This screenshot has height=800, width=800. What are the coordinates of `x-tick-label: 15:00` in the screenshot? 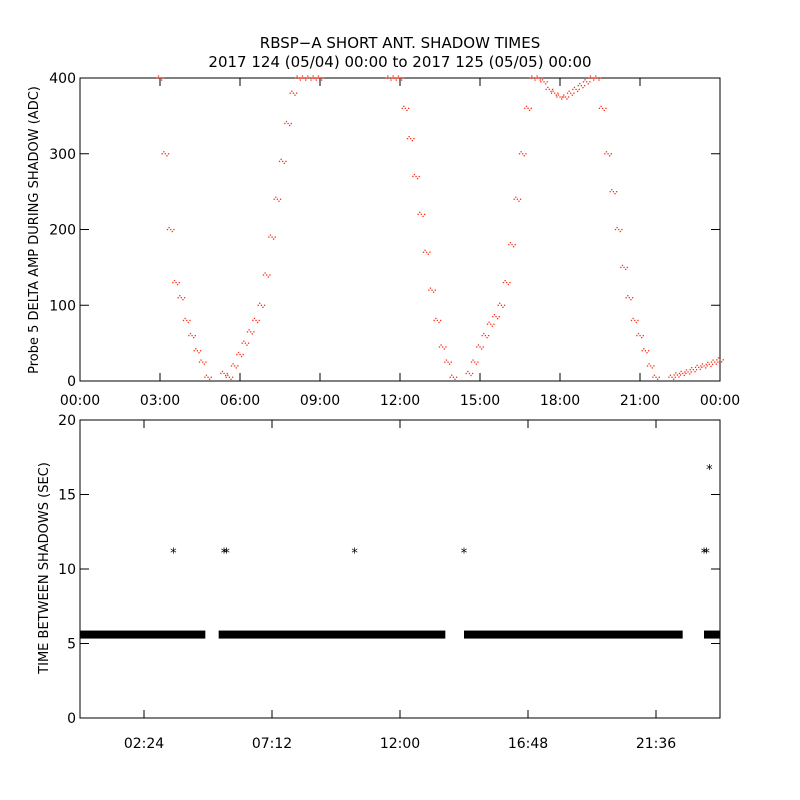 It's located at (480, 401).